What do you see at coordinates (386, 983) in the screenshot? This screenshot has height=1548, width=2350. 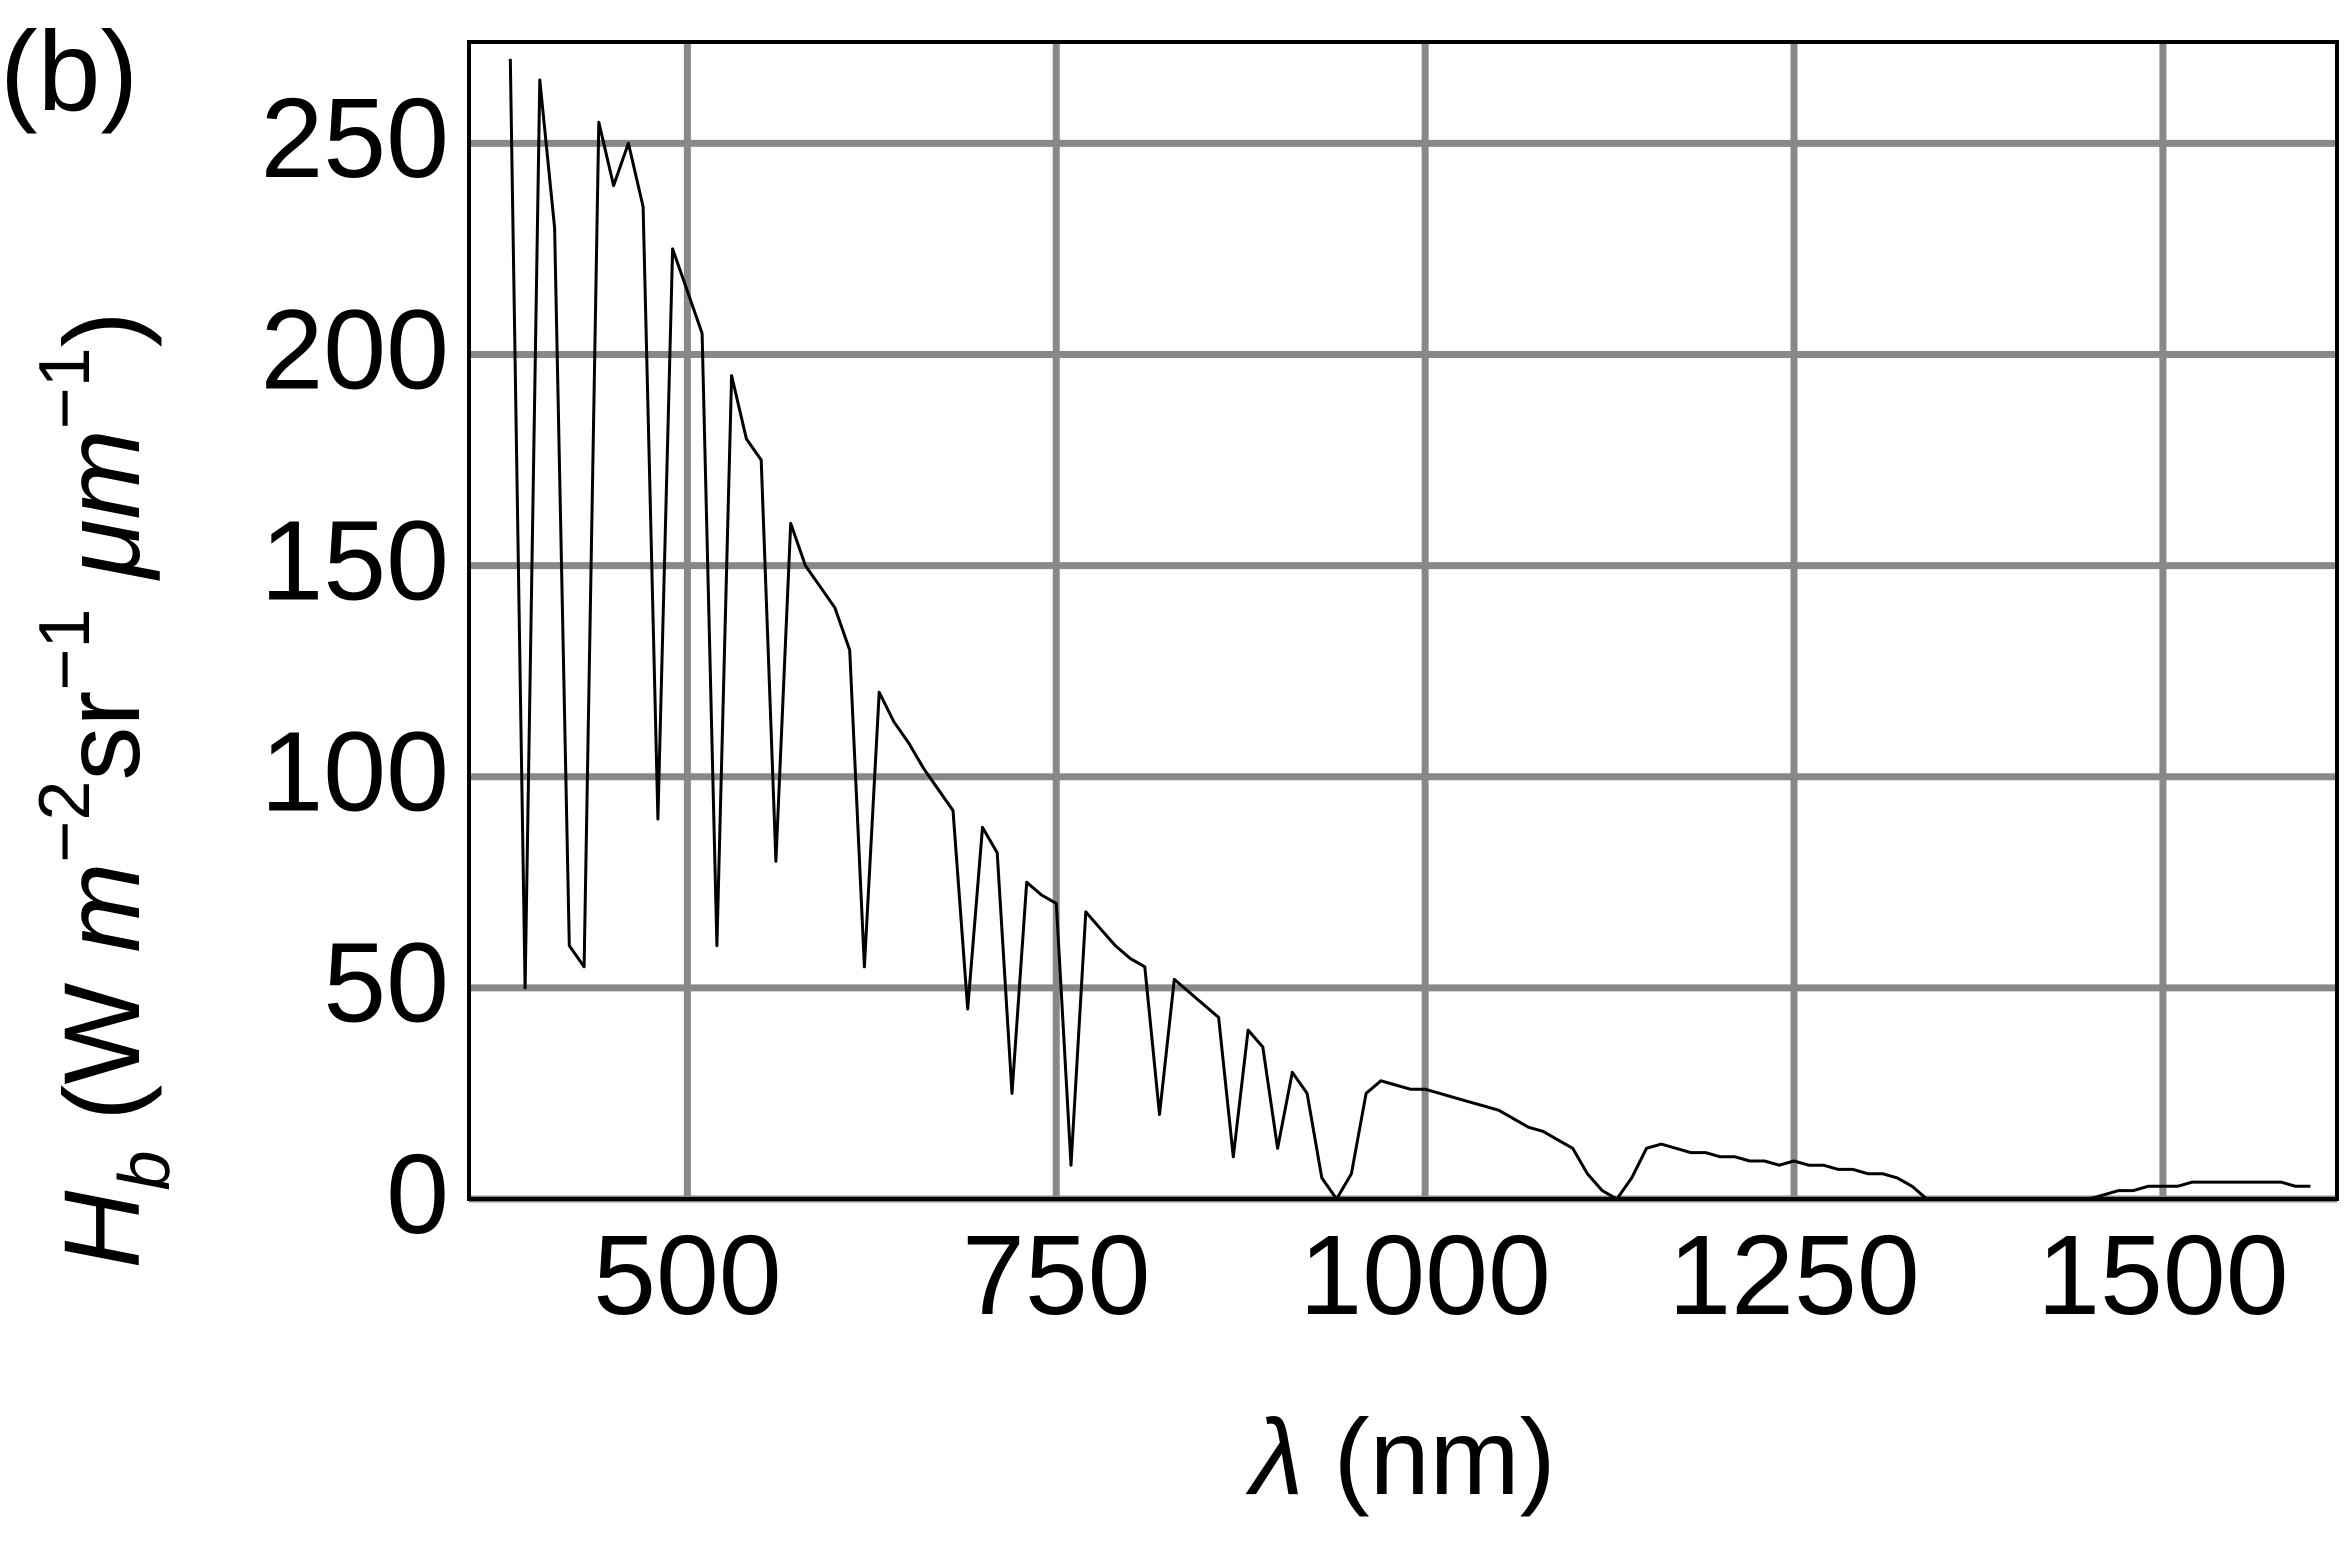 I see `y-tick-label: 50` at bounding box center [386, 983].